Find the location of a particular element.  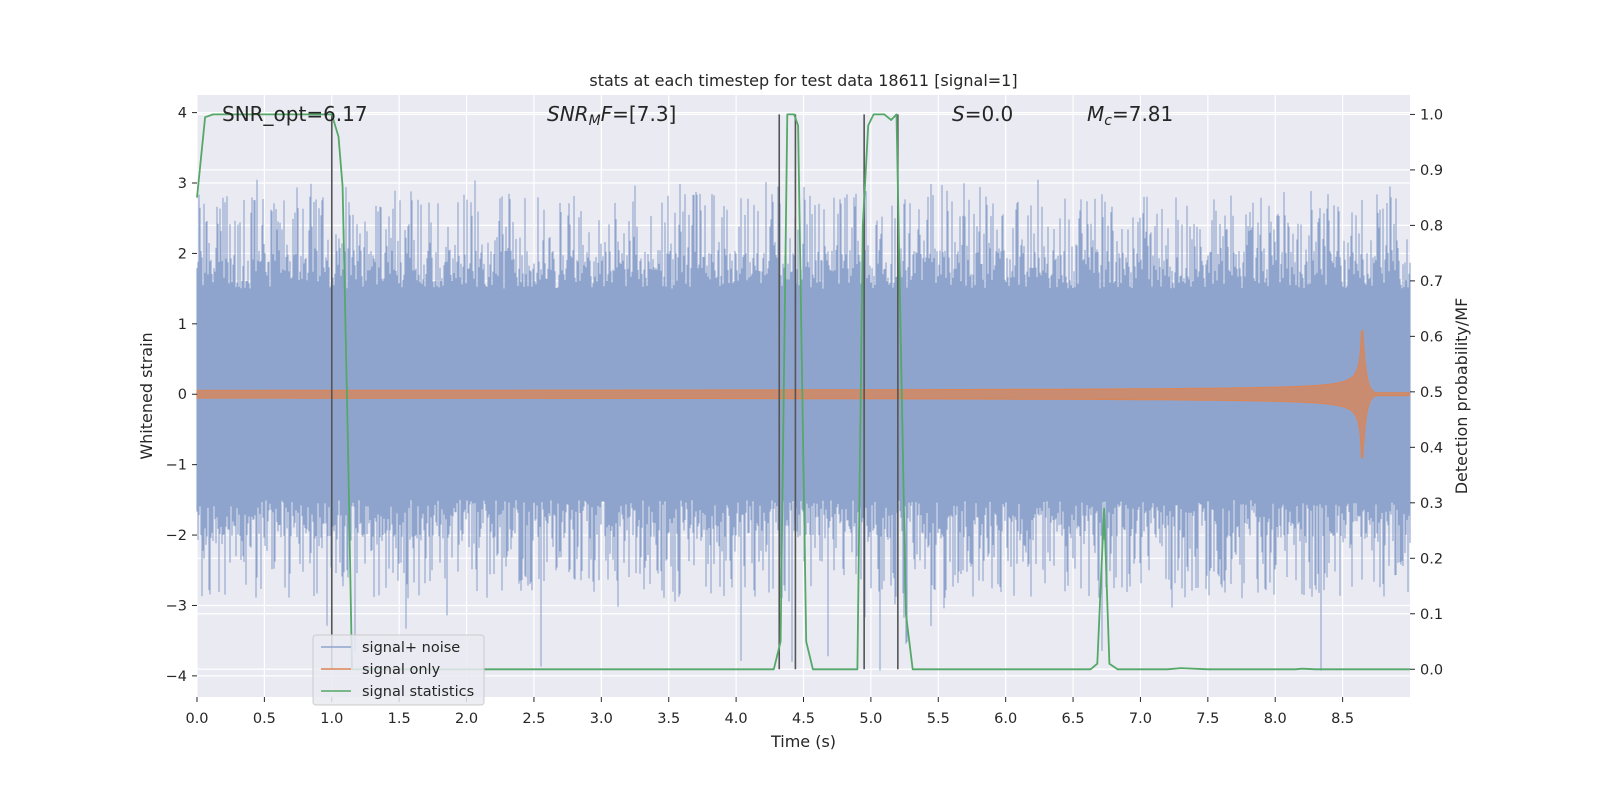

x-tick-label-1: 0.5 is located at coordinates (264, 719).